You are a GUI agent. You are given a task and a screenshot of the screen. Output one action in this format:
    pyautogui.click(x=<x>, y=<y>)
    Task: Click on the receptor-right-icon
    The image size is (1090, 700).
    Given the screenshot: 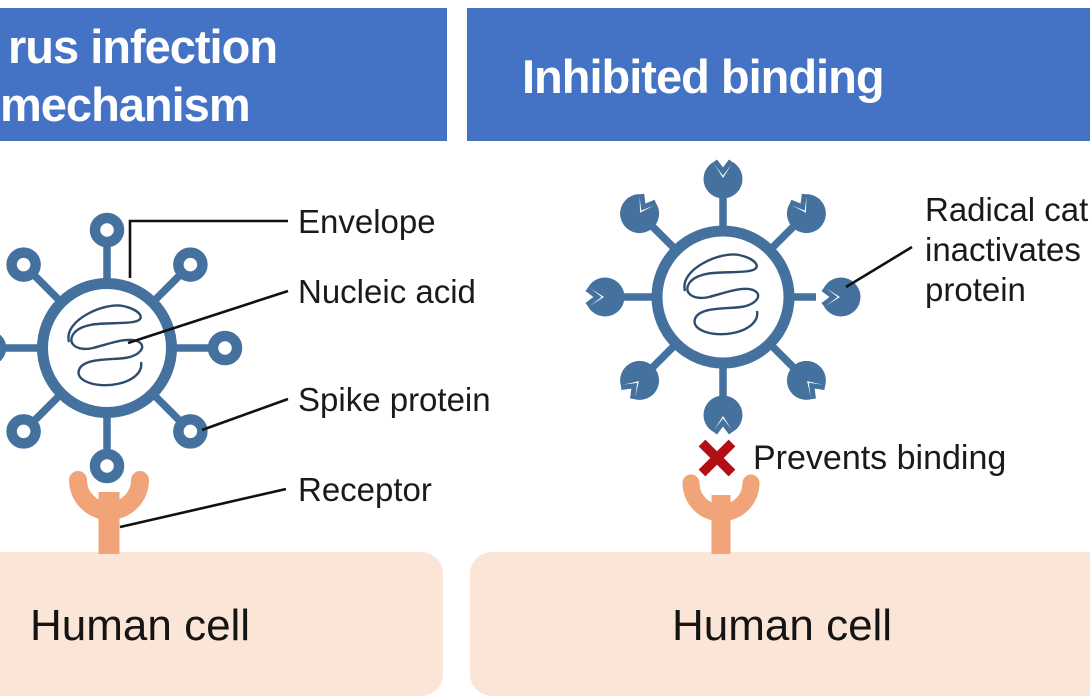 What is the action you would take?
    pyautogui.click(x=721, y=514)
    